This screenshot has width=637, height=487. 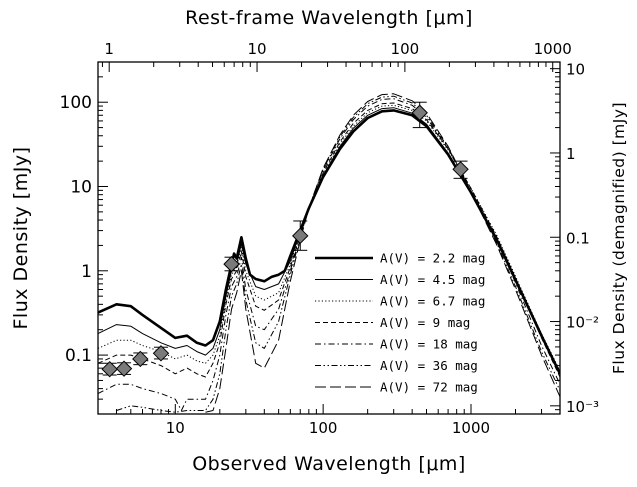 I want to click on right-y-tick-label: 10⁻³, so click(x=582, y=407).